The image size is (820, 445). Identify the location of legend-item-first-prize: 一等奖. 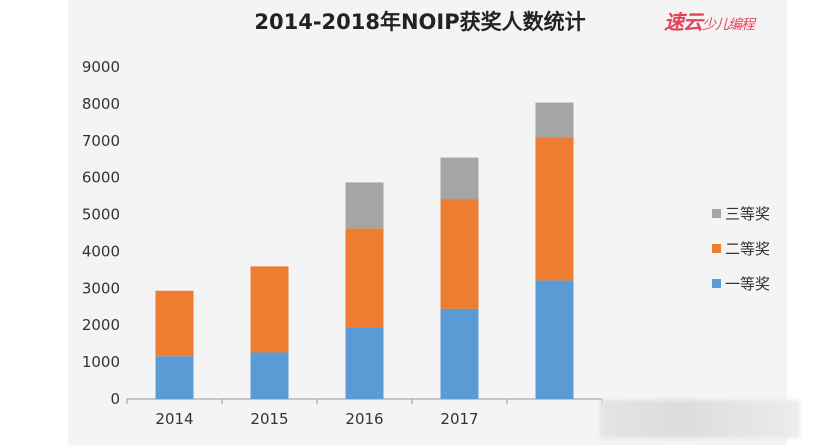
(741, 283).